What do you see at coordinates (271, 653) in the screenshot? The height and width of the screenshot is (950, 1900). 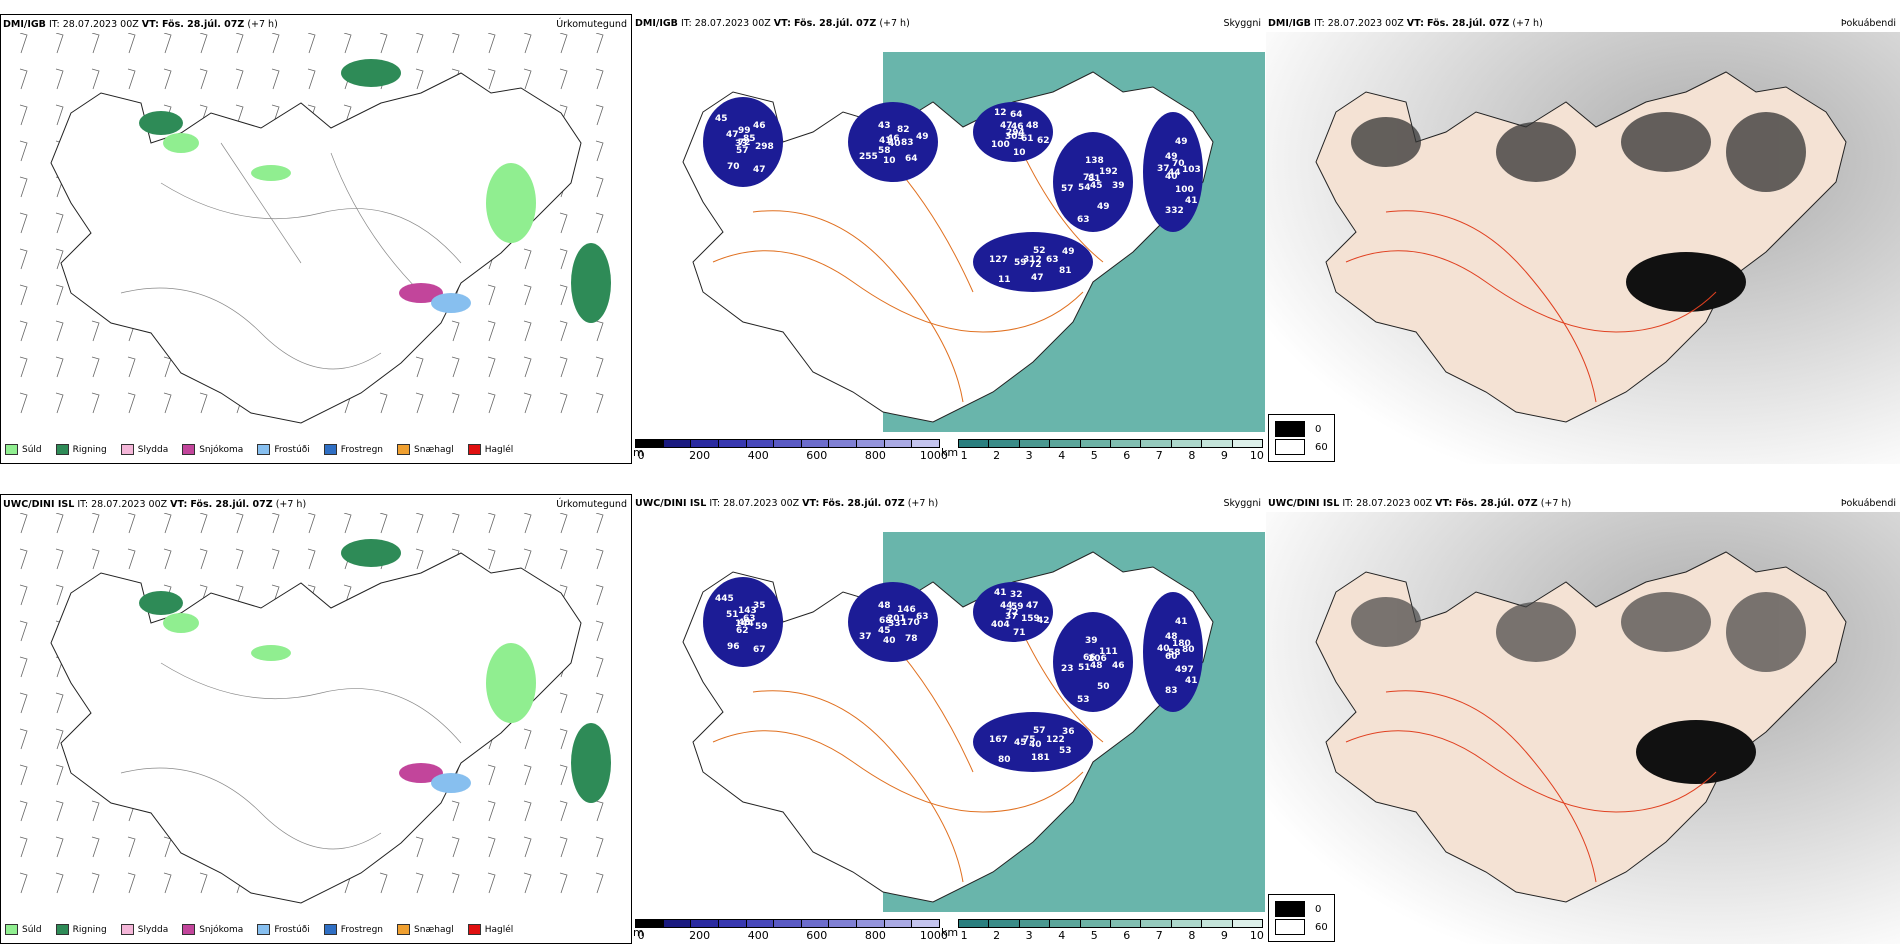 I see `precip-area` at bounding box center [271, 653].